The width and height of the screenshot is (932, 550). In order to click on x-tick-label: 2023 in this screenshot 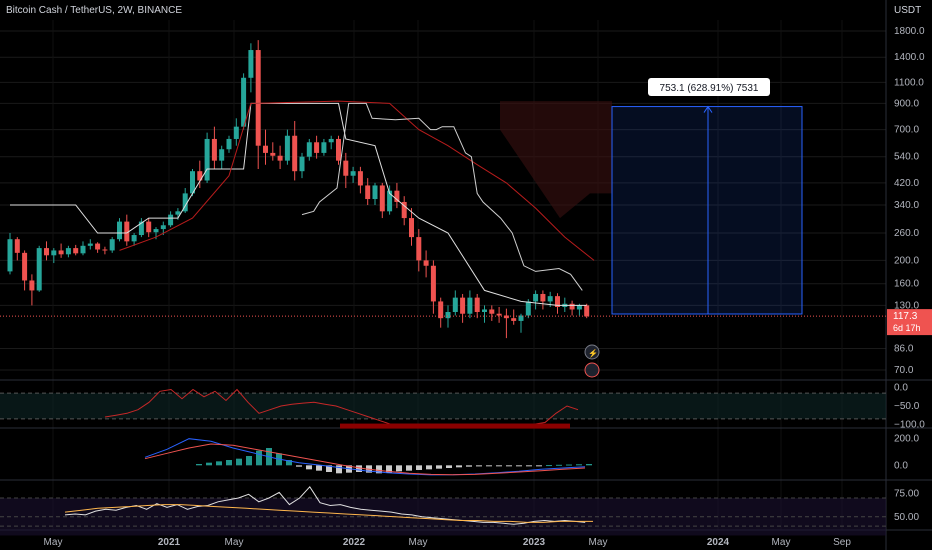, I will do `click(534, 542)`.